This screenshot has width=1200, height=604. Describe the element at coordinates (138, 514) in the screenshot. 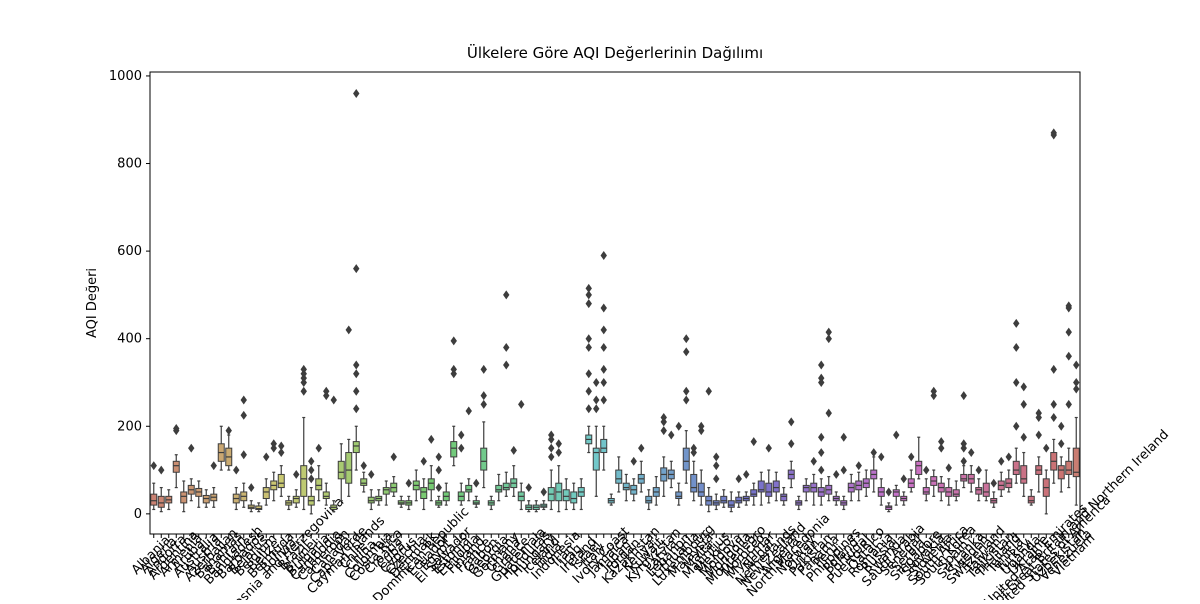

I see `y-tick-label: 0` at that location.